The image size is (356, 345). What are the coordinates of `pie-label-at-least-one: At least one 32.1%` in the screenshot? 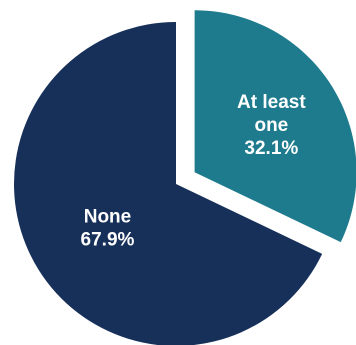 It's located at (271, 125).